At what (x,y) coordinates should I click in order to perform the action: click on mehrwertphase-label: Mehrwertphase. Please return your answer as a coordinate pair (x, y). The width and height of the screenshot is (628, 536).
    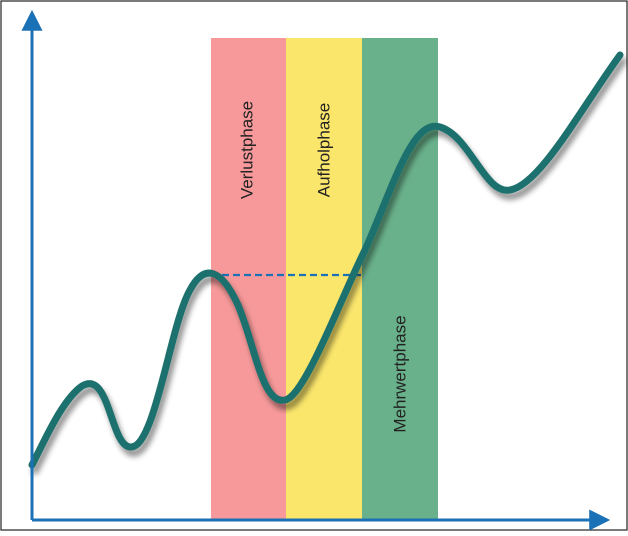
    Looking at the image, I should click on (399, 373).